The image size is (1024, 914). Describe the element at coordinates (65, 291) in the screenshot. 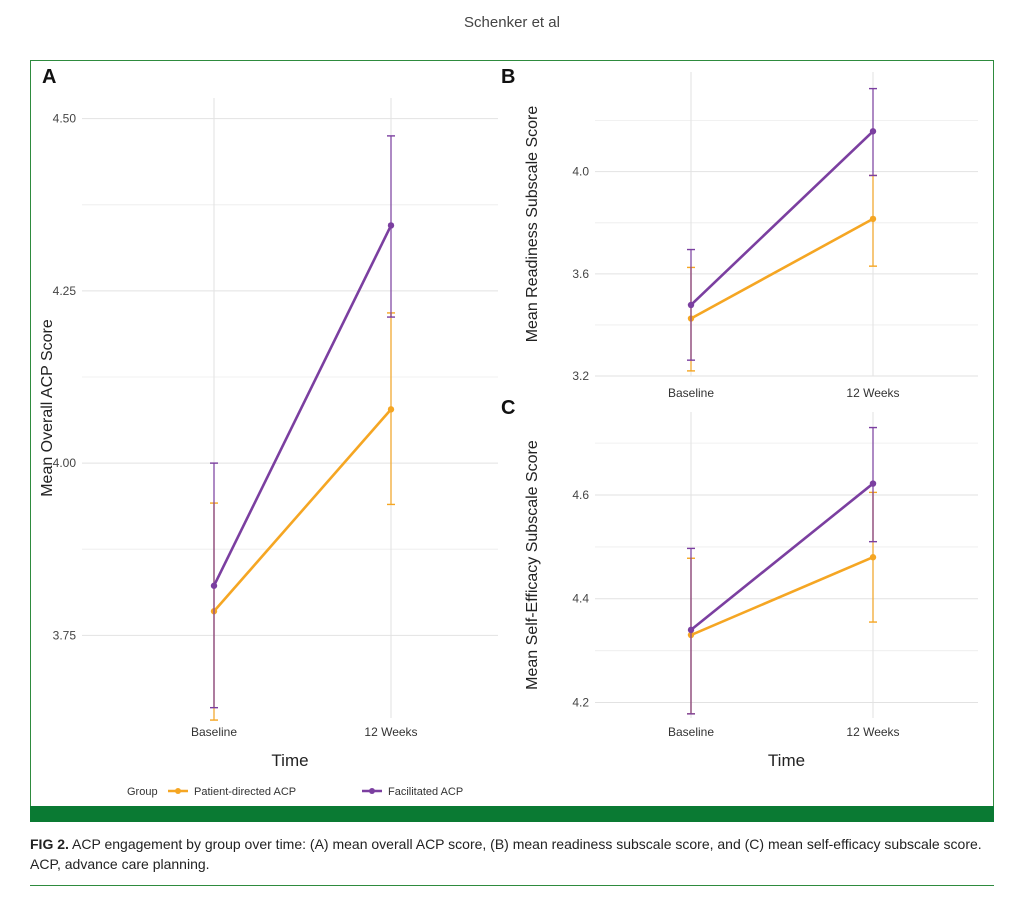

I see `y-tick-label: 4.25` at that location.